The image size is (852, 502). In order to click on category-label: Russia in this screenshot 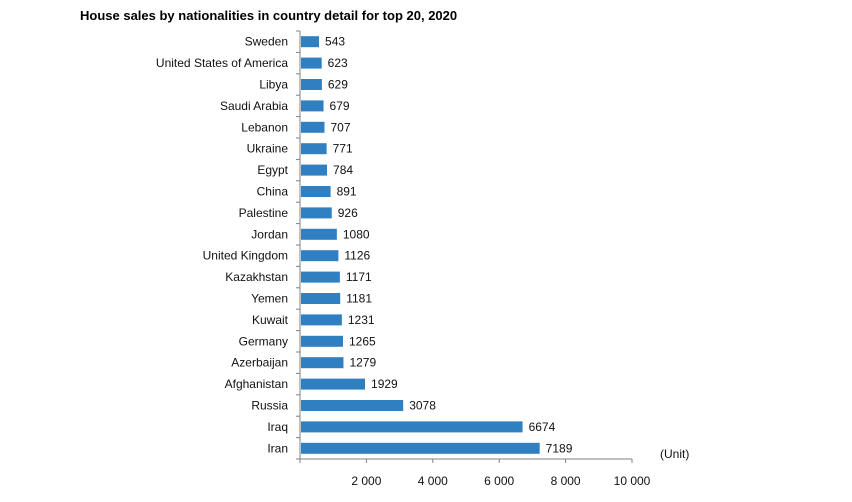, I will do `click(269, 406)`.